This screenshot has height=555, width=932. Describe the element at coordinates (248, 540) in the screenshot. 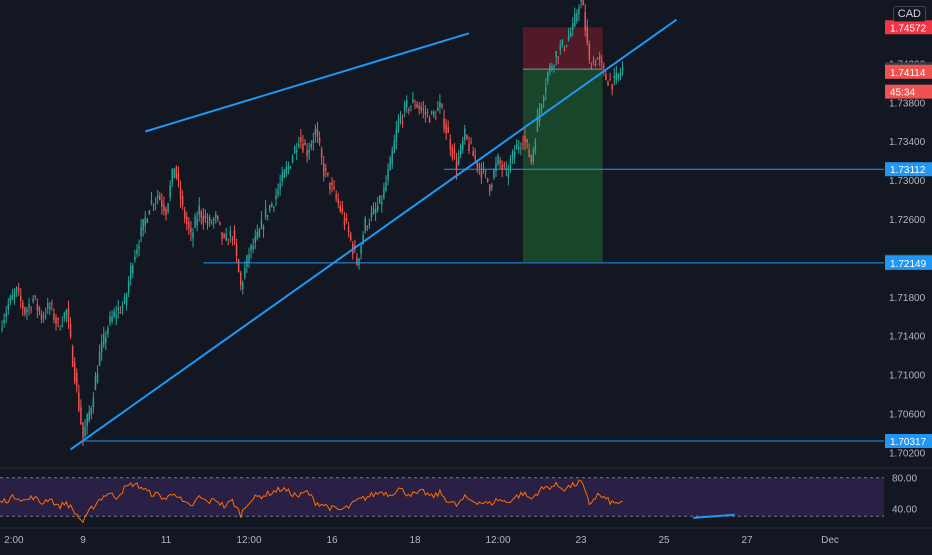

I see `time-tick-label: 12:00` at that location.